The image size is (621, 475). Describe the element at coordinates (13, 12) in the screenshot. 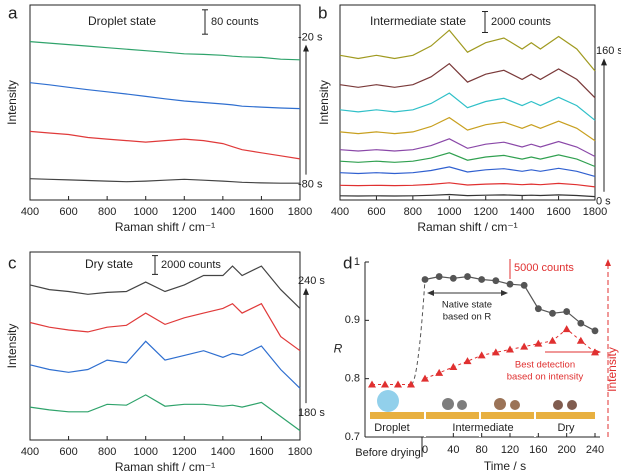

I see `panel-label: a` at that location.